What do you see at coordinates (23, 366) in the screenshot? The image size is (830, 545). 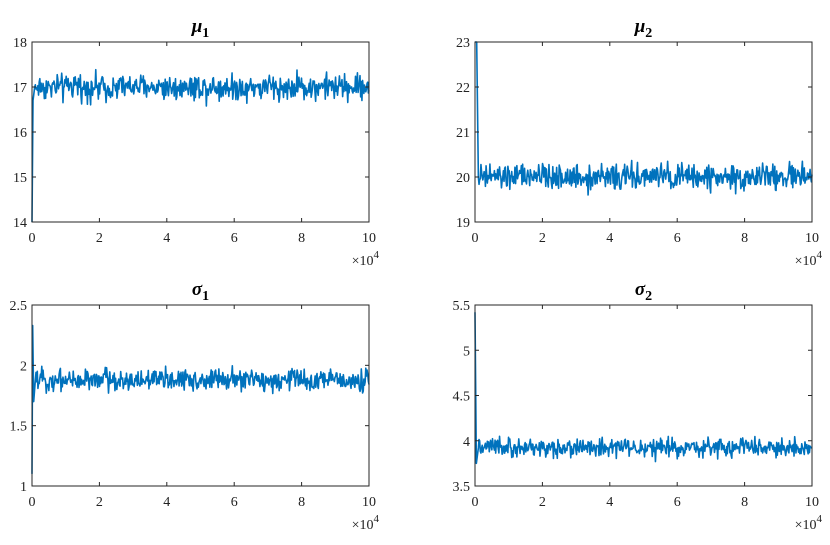 I see `y-tick-label: 2` at bounding box center [23, 366].